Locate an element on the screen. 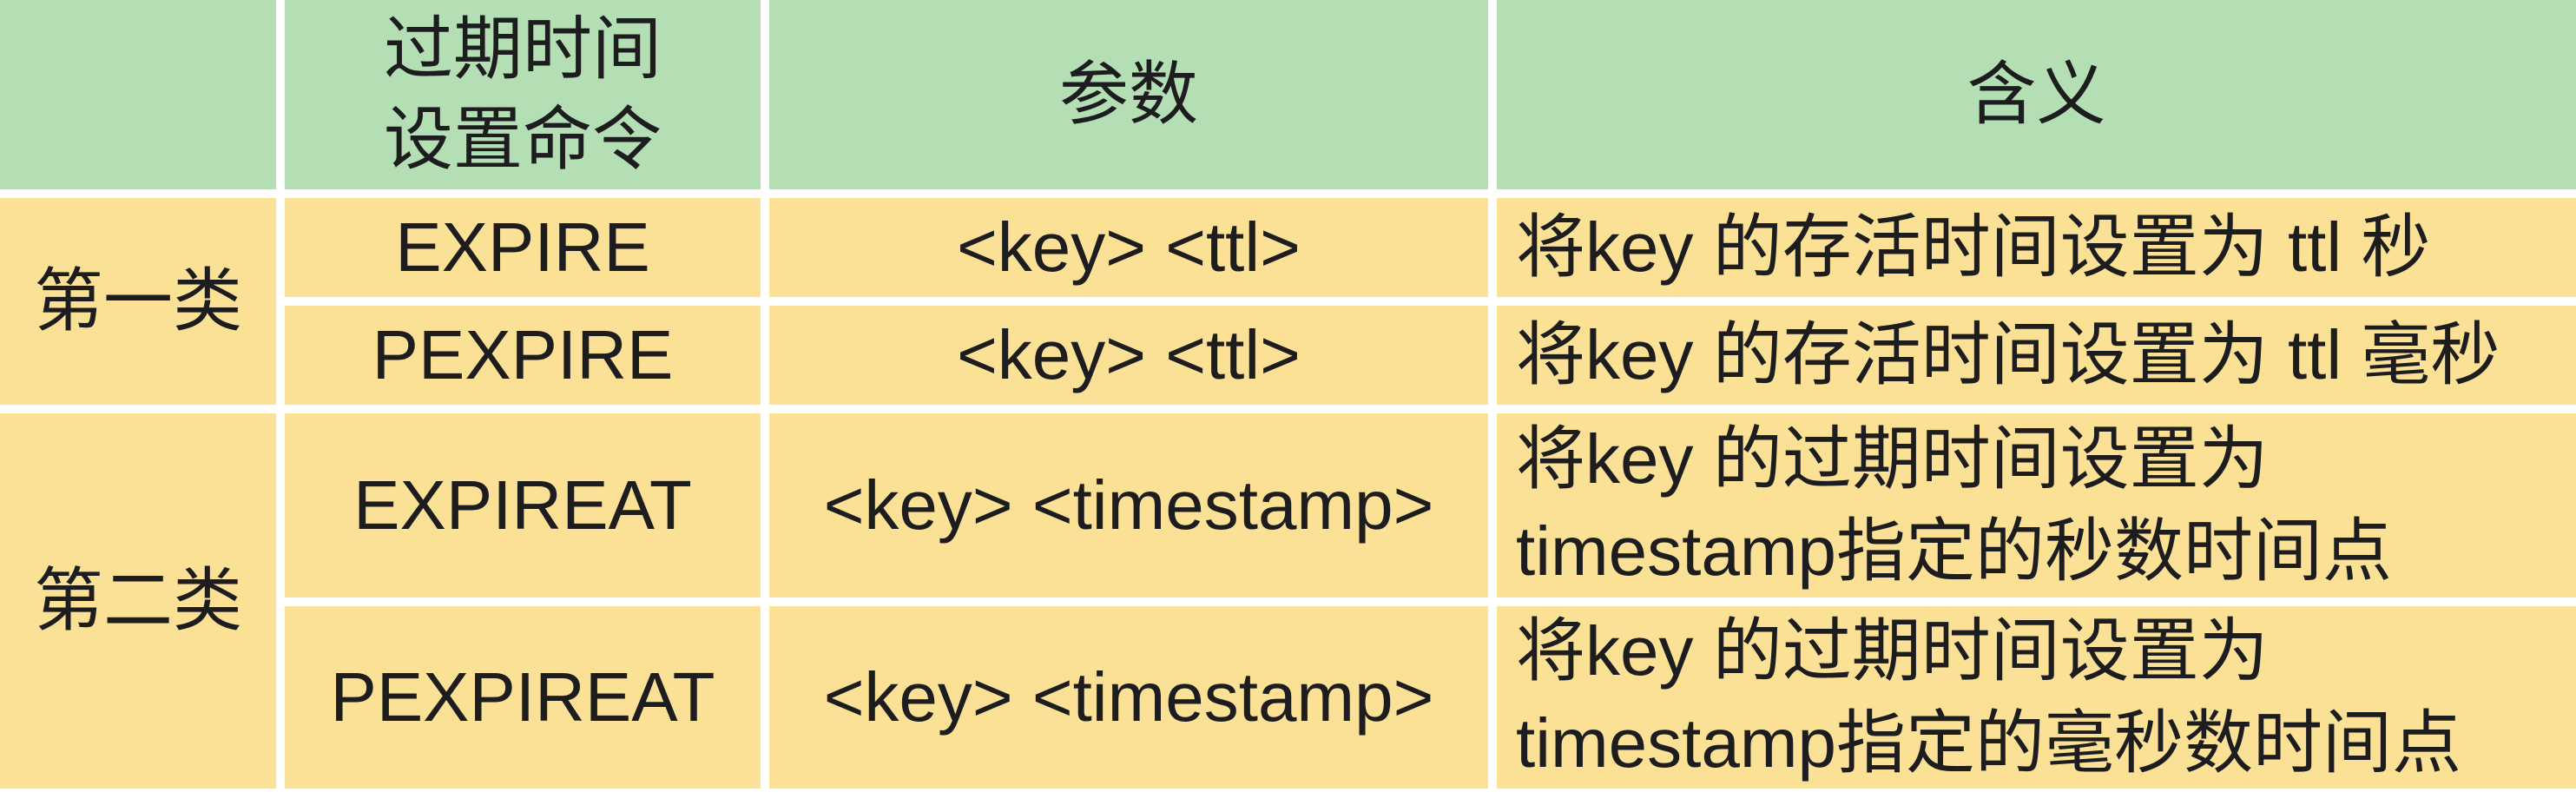 The height and width of the screenshot is (799, 2576). params-cell-expireat: <key> <timestamp> is located at coordinates (1128, 505).